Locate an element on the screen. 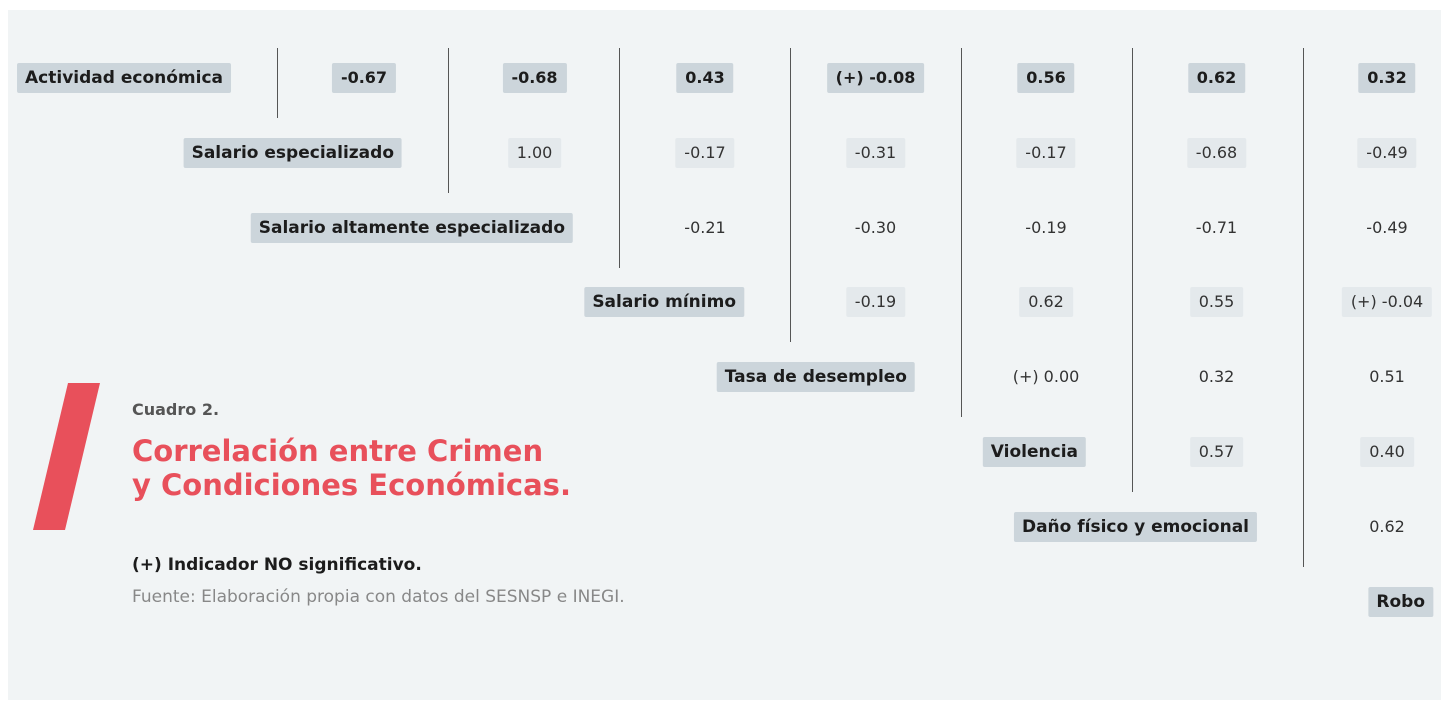 The width and height of the screenshot is (1441, 712). table-number: Cuadro 2. is located at coordinates (176, 409).